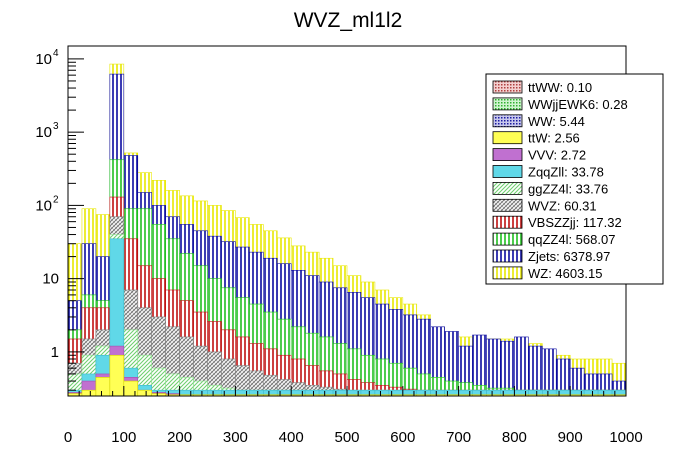 The image size is (696, 472). I want to click on x-tick-label: 400, so click(291, 437).